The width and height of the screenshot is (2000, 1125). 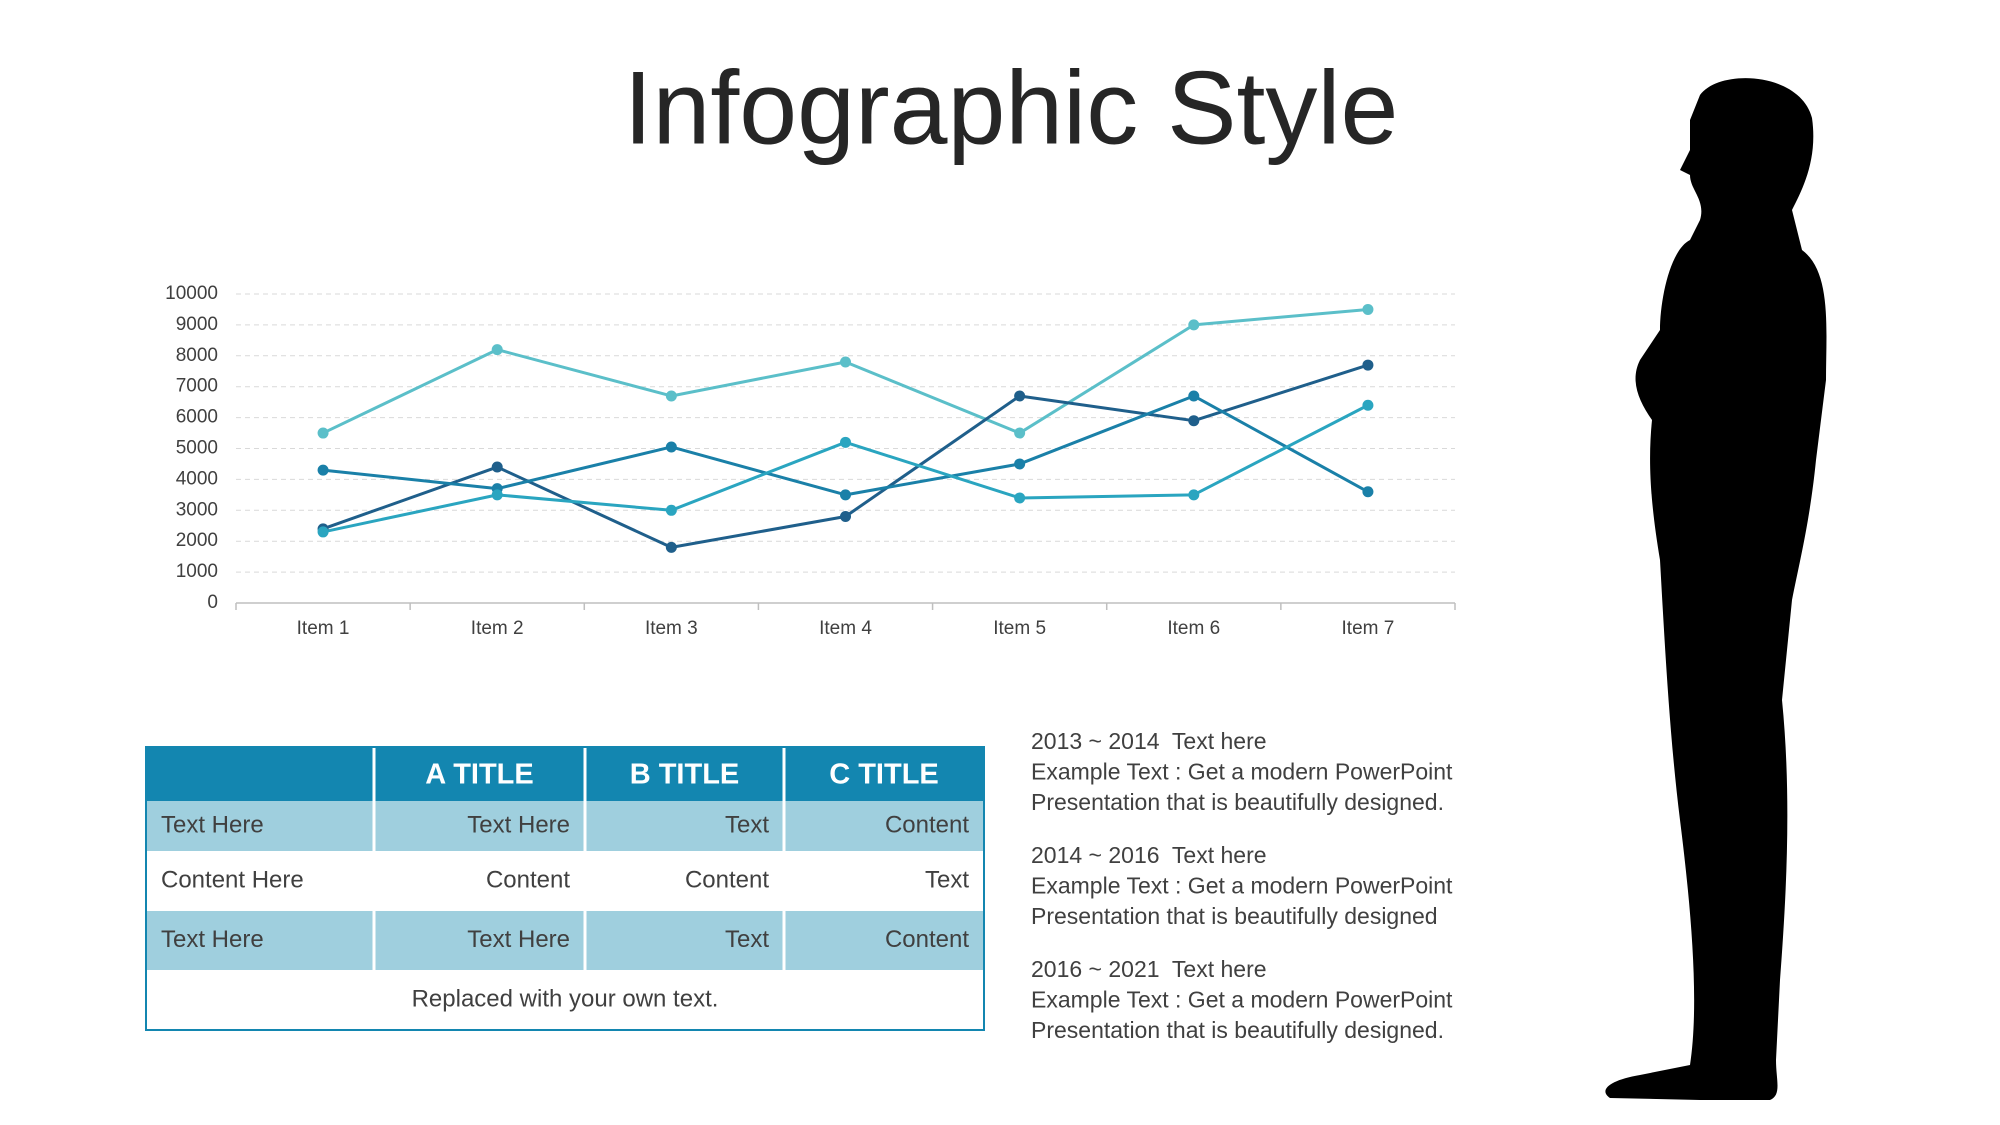 I want to click on table-header-bg, so click(x=565, y=774).